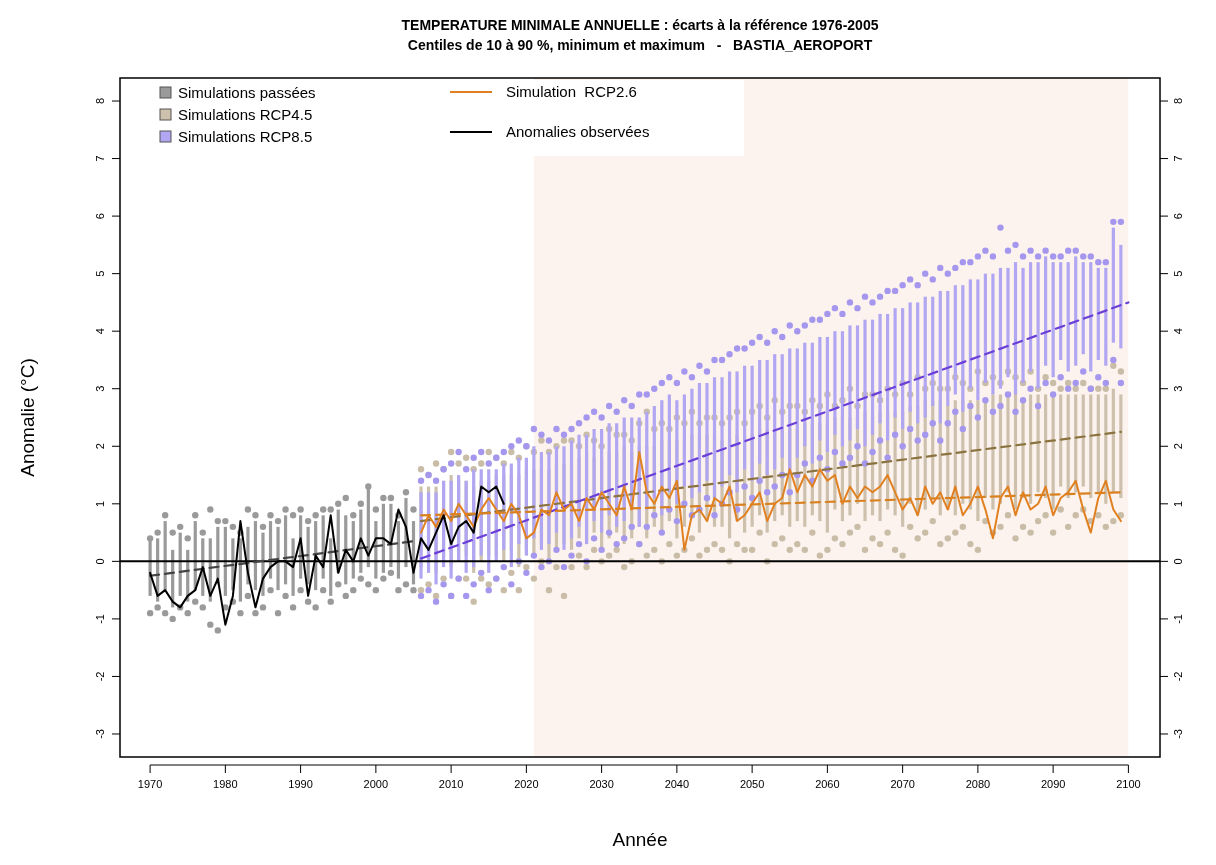 The image size is (1216, 865). What do you see at coordinates (640, 839) in the screenshot?
I see `x-axis-title: Année` at bounding box center [640, 839].